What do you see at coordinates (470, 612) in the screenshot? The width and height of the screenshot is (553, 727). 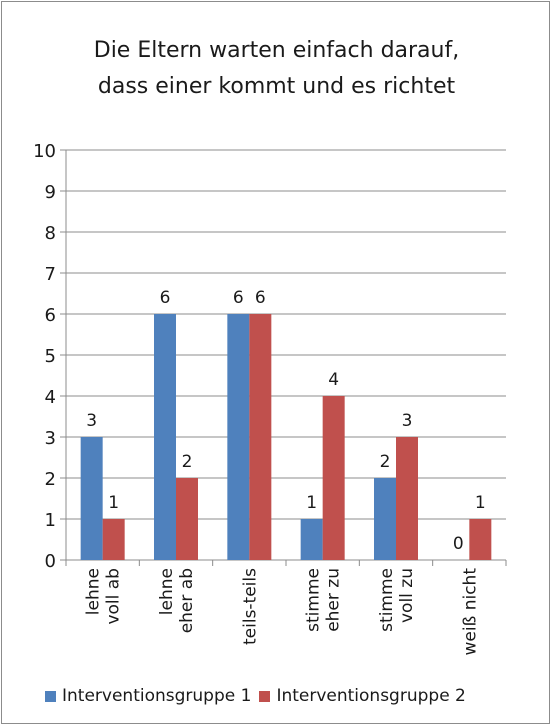 I see `x-tick-label-cat-6-line-1: weiß nicht` at bounding box center [470, 612].